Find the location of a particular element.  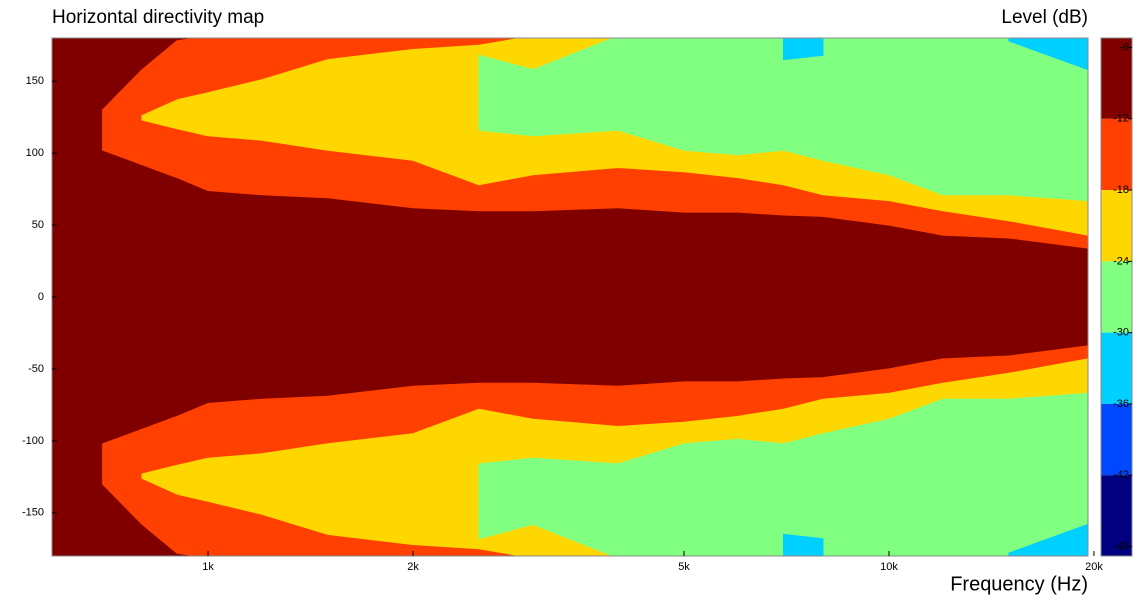

x-tick-label: 1k is located at coordinates (208, 567).